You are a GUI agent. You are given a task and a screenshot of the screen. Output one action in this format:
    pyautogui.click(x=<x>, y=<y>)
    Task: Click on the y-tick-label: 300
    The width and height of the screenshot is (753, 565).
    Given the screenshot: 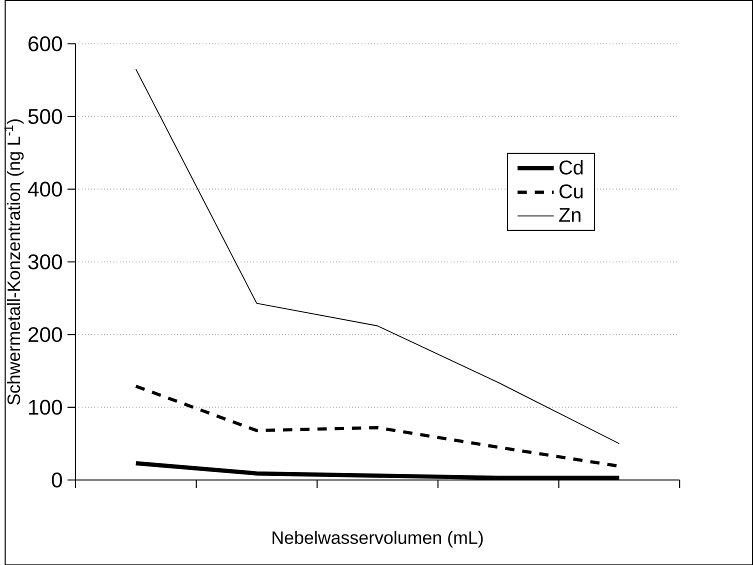 What is the action you would take?
    pyautogui.click(x=45, y=262)
    